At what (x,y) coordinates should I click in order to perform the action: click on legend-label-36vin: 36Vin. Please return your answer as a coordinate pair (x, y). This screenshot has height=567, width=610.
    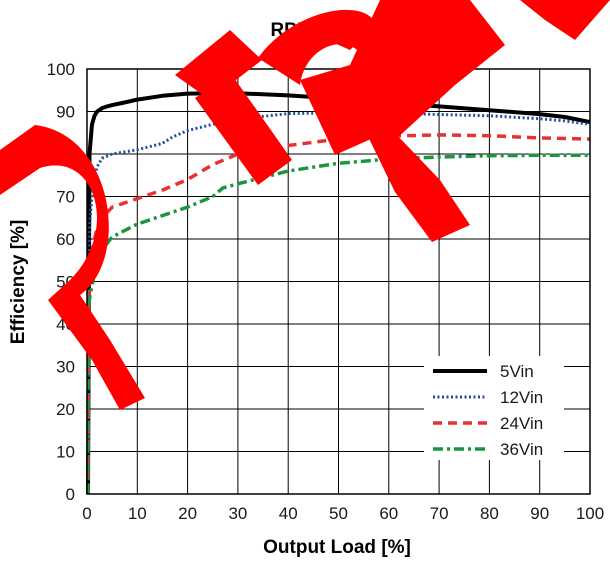
    Looking at the image, I should click on (521, 449).